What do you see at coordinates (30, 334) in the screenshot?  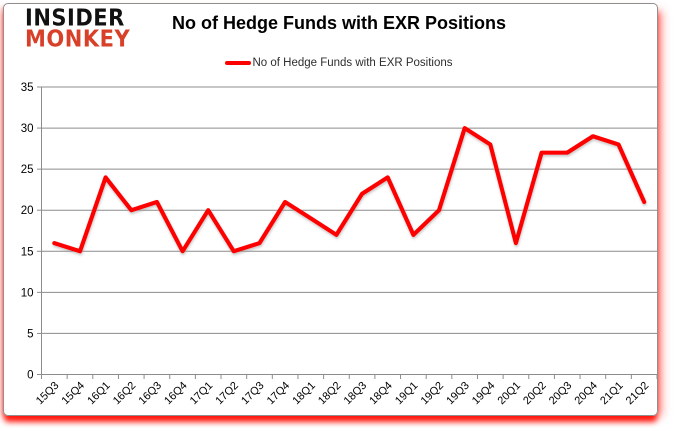 I see `y-tick-label: 5` at bounding box center [30, 334].